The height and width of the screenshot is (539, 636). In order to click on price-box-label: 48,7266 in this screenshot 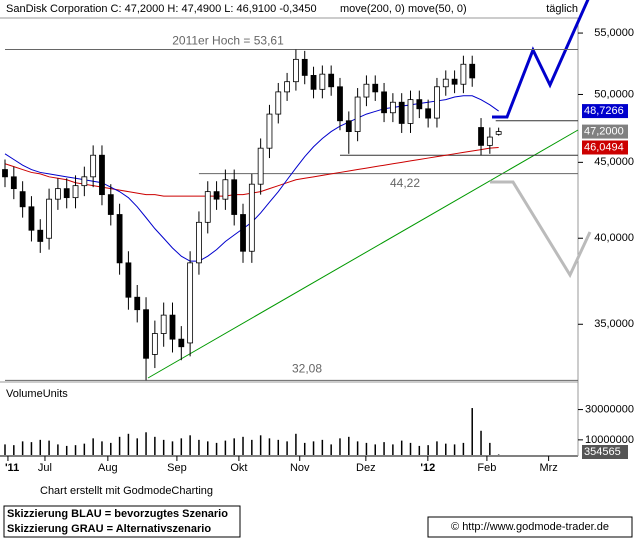, I will do `click(604, 111)`.